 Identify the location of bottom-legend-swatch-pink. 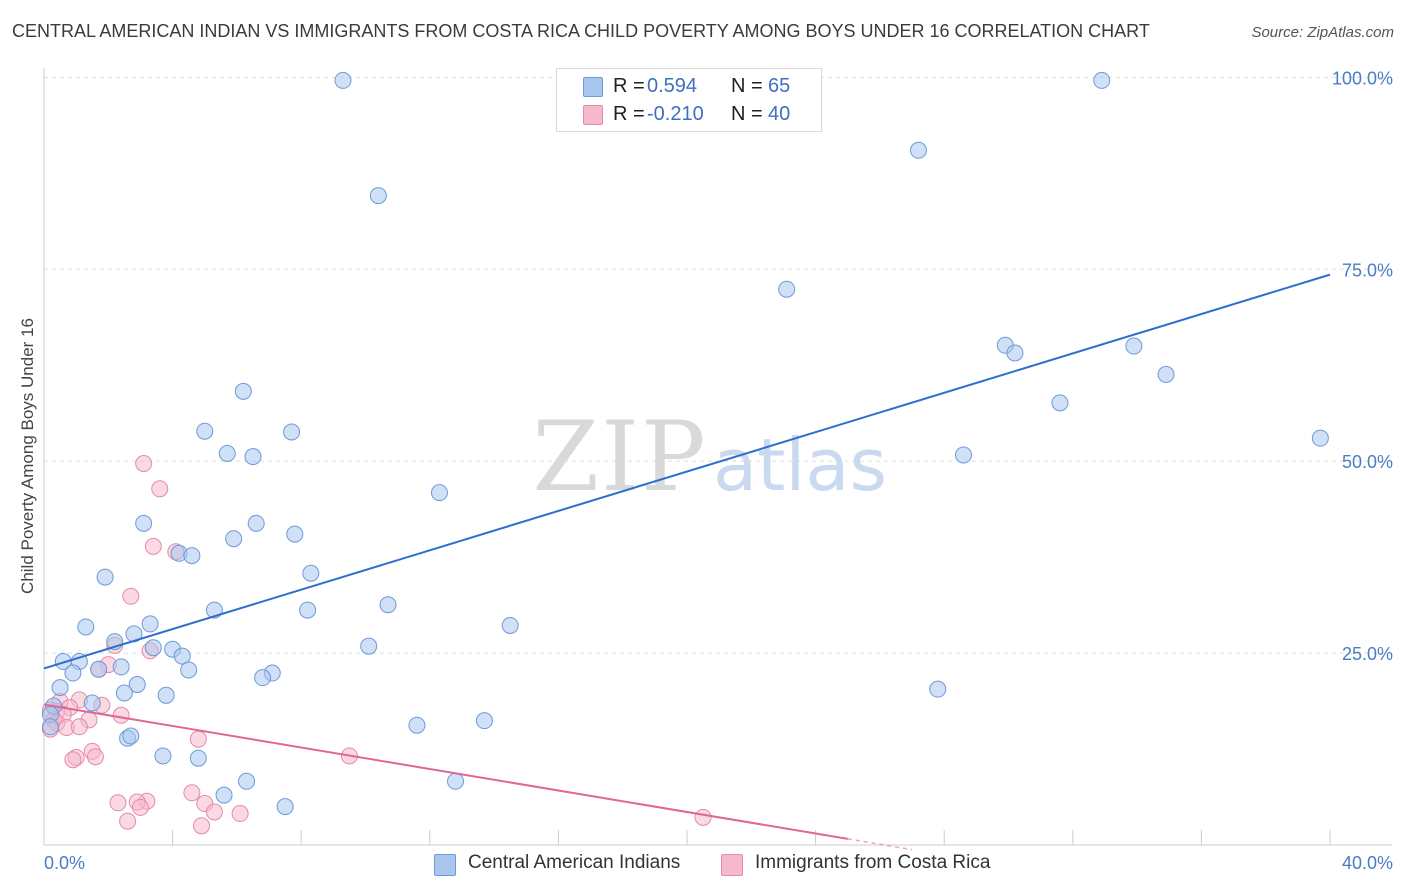
(732, 865).